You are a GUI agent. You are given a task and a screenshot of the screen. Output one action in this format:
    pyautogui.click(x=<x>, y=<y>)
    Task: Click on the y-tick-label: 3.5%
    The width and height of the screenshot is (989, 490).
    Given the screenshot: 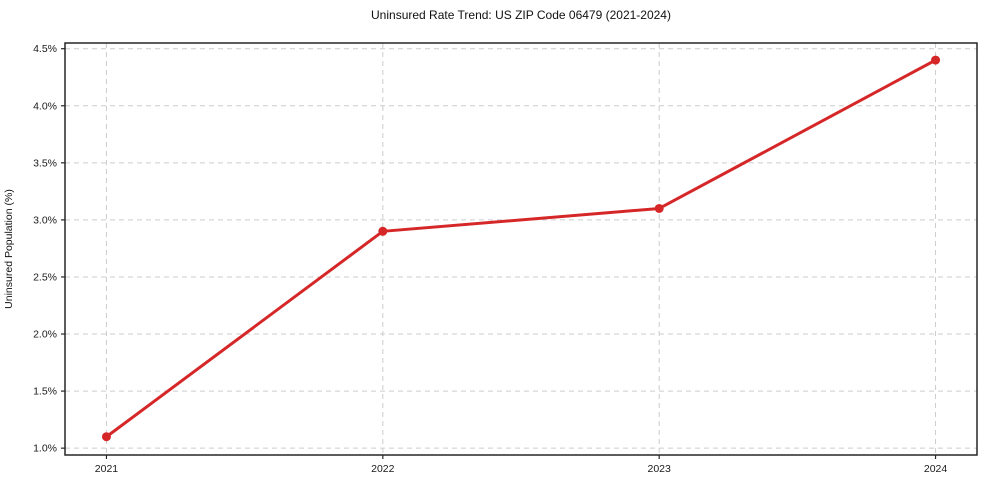 What is the action you would take?
    pyautogui.click(x=45, y=163)
    